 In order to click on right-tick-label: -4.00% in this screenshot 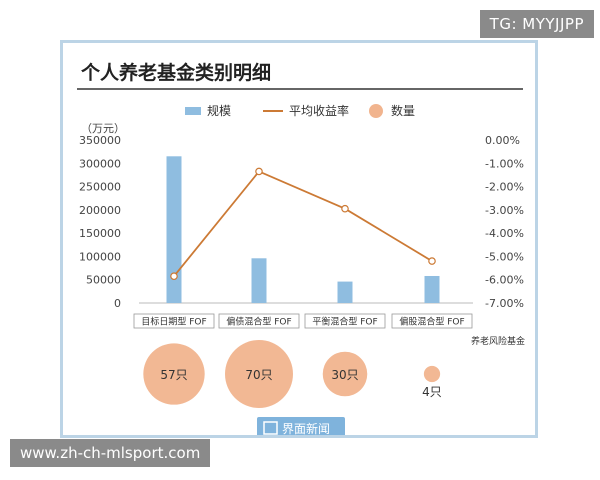, I will do `click(504, 233)`.